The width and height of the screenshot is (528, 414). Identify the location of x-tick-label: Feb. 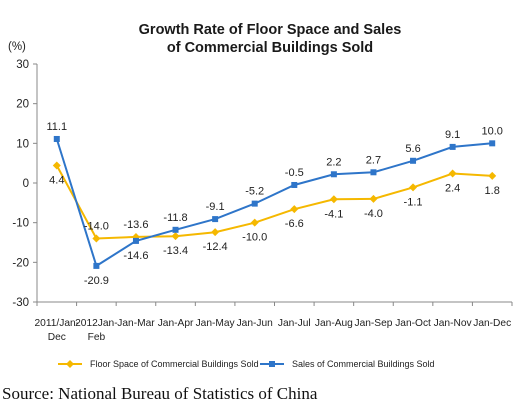
(97, 337).